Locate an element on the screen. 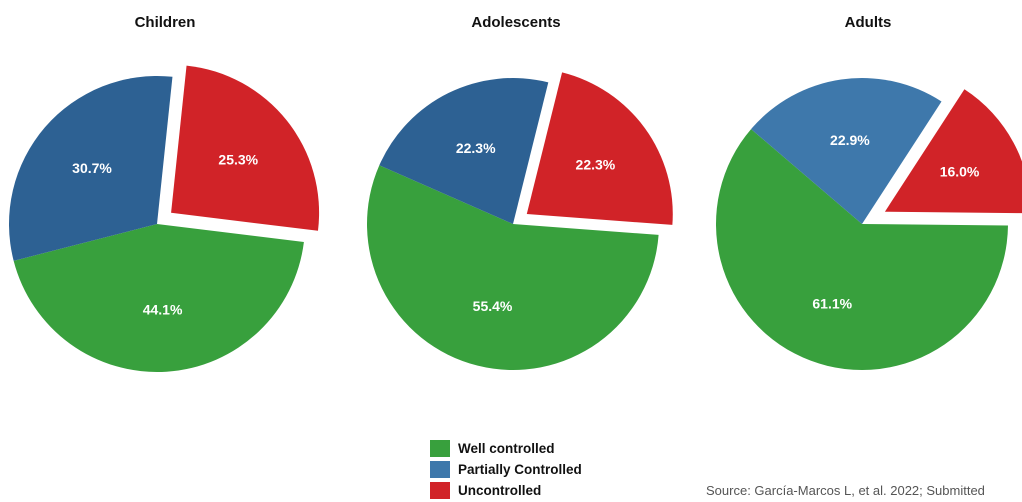 The image size is (1022, 502). slice-data-label: 55.4% is located at coordinates (493, 306).